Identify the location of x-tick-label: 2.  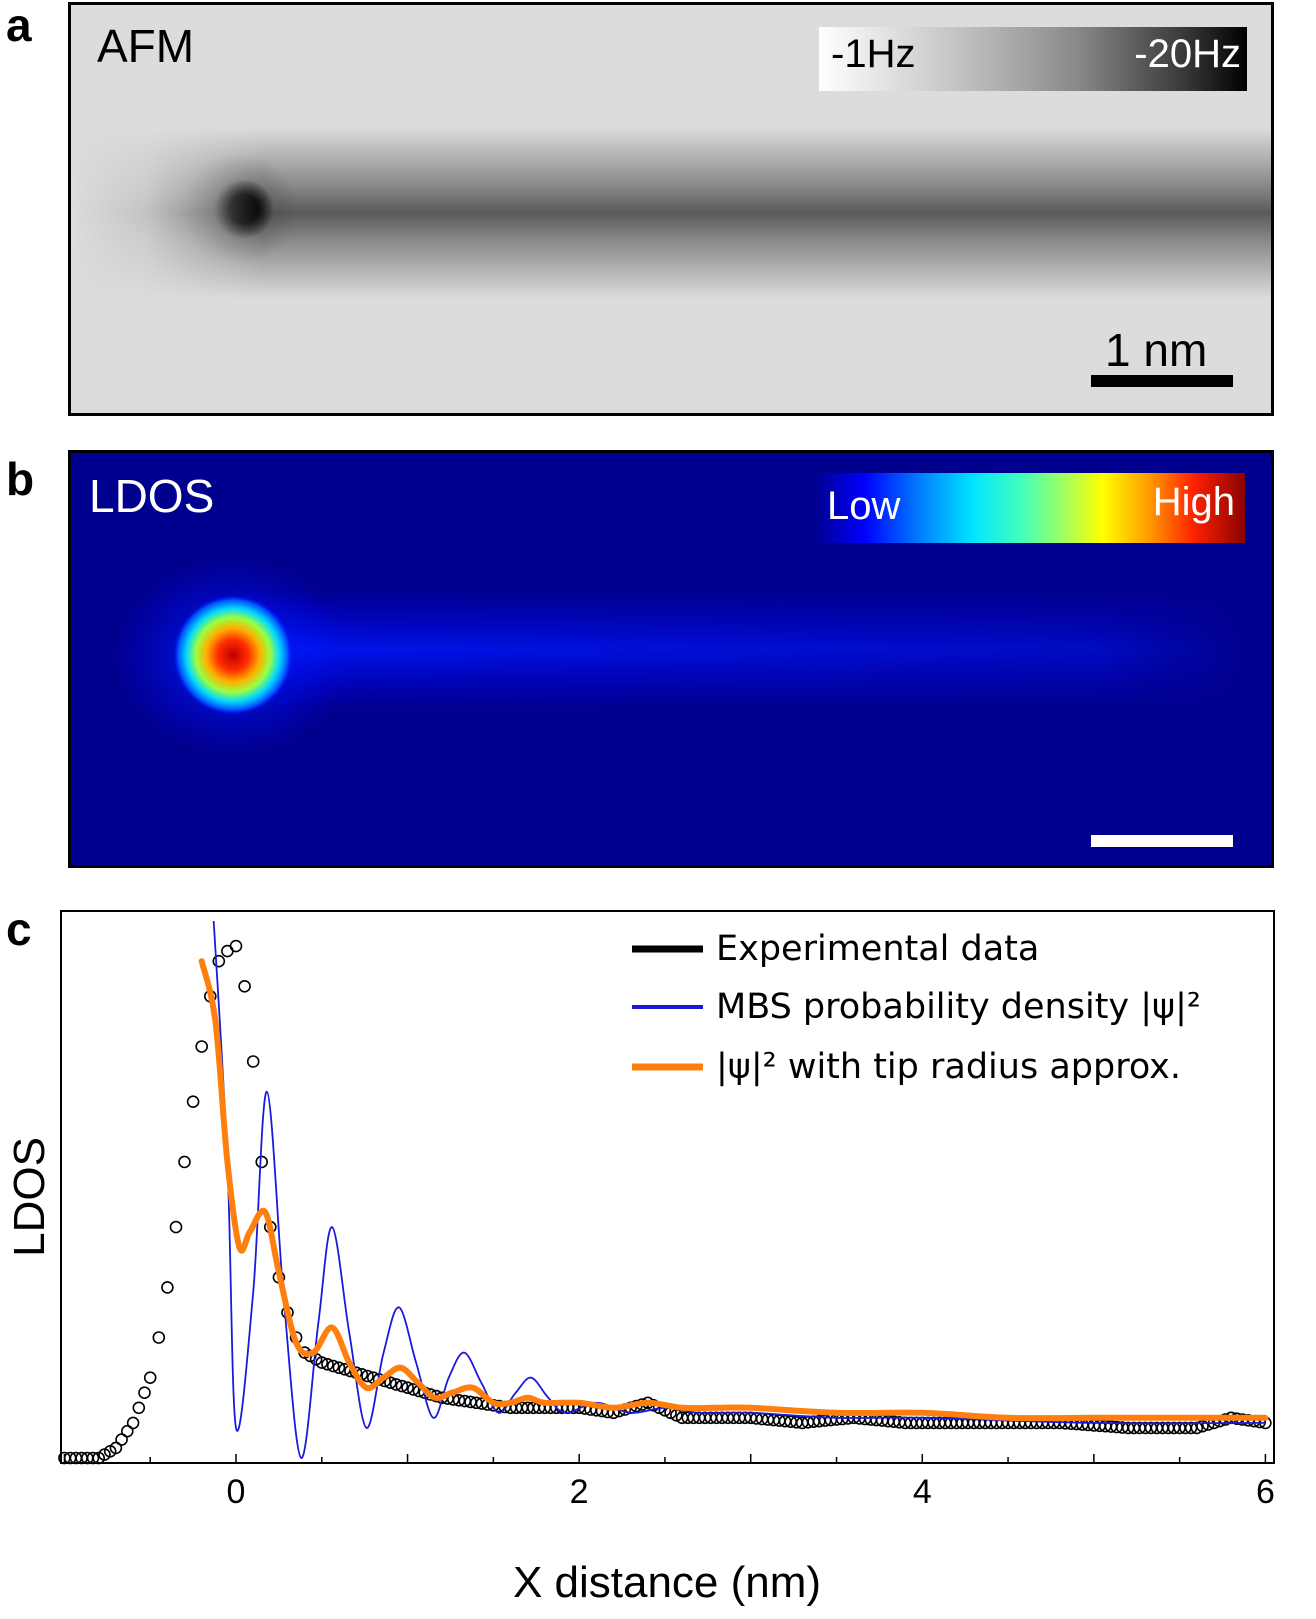
(579, 1492).